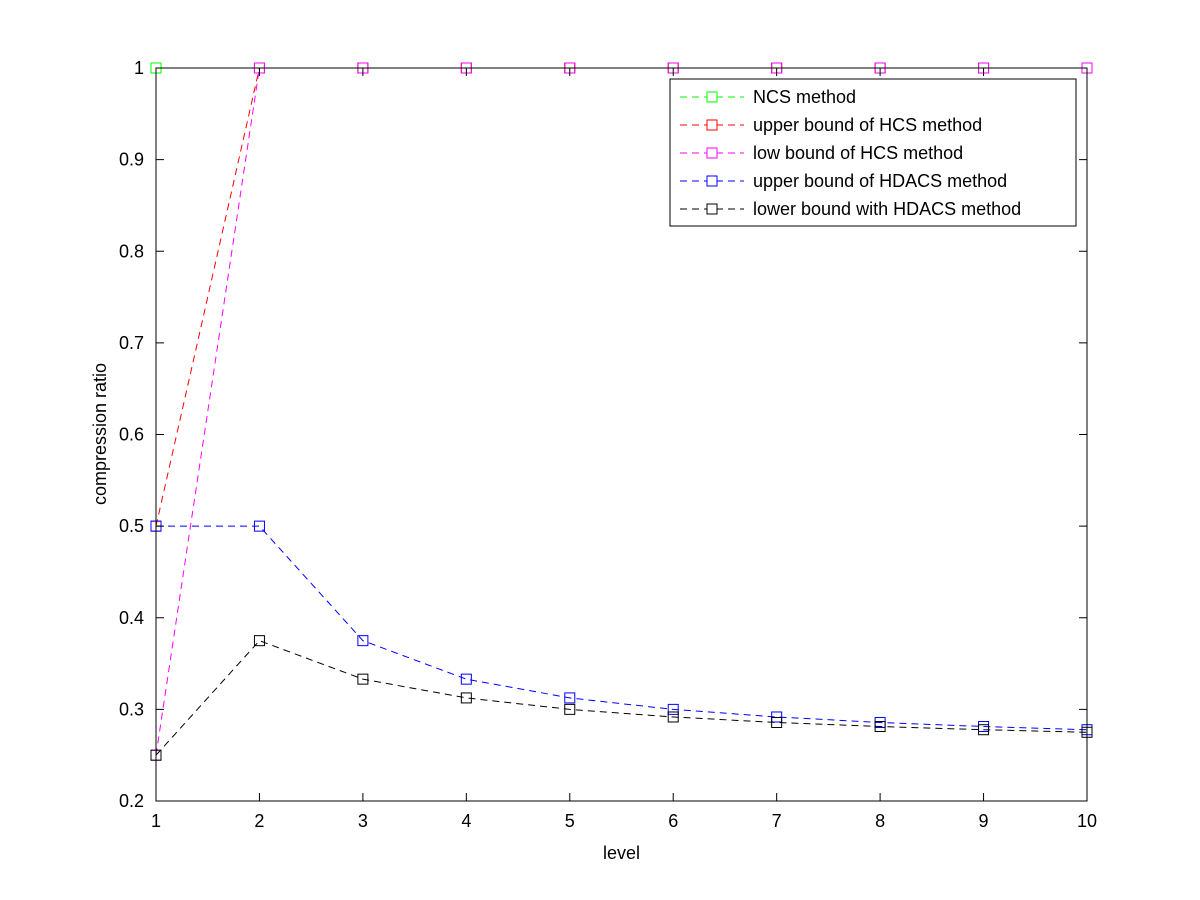 The height and width of the screenshot is (900, 1200). I want to click on y-tick-label: 0.7, so click(131, 343).